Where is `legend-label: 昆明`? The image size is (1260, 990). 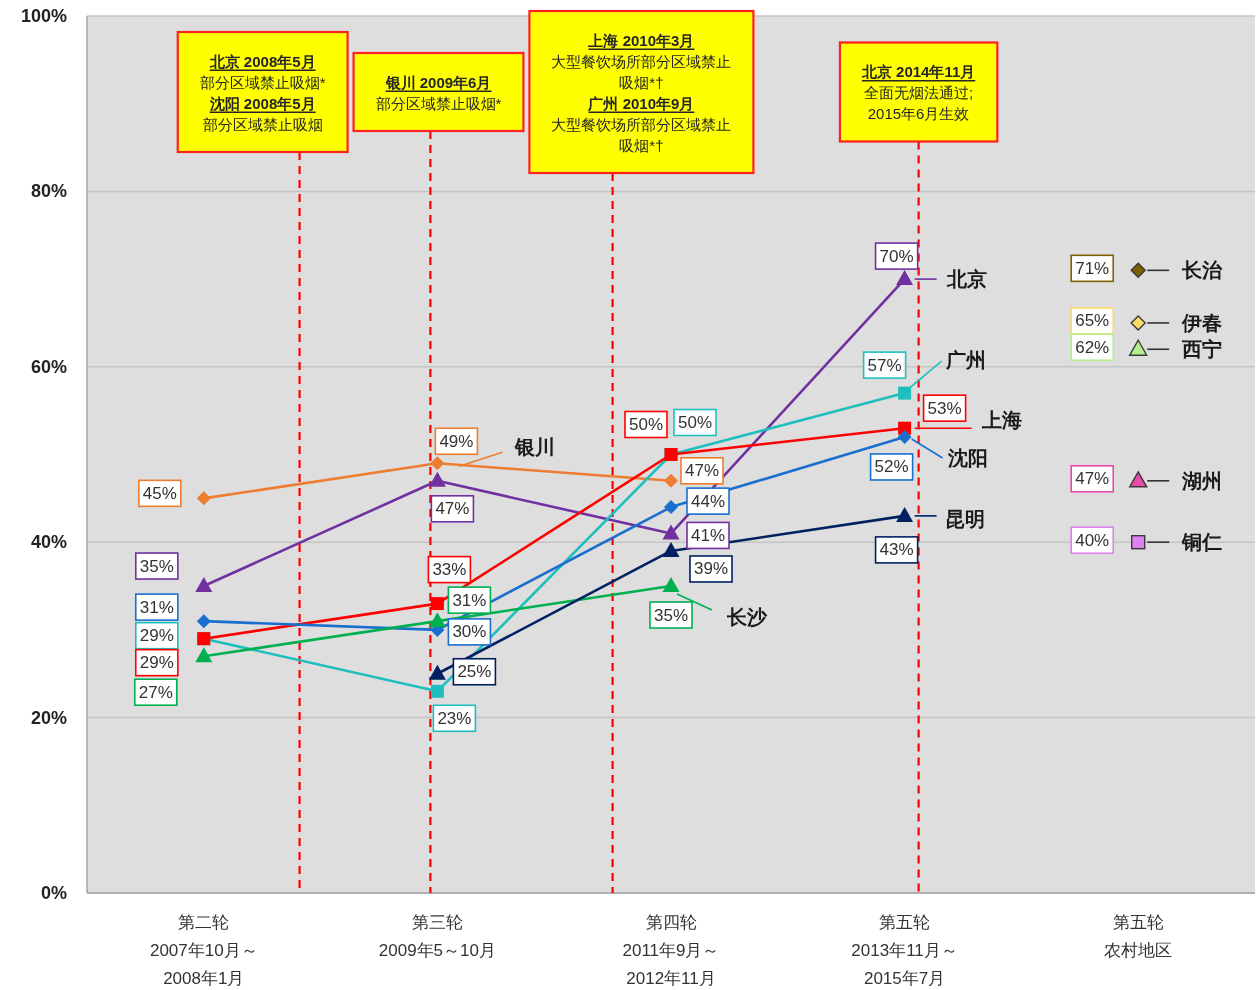
legend-label: 昆明 is located at coordinates (964, 518).